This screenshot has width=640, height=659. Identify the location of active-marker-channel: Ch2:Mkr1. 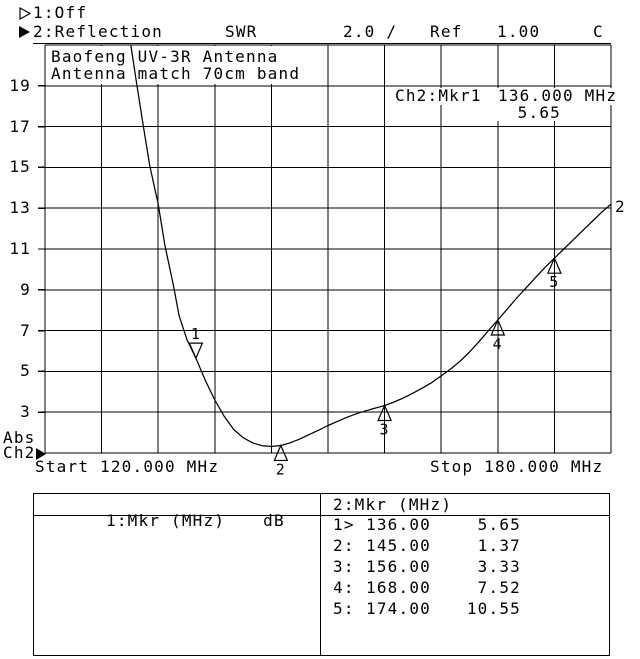
(438, 95).